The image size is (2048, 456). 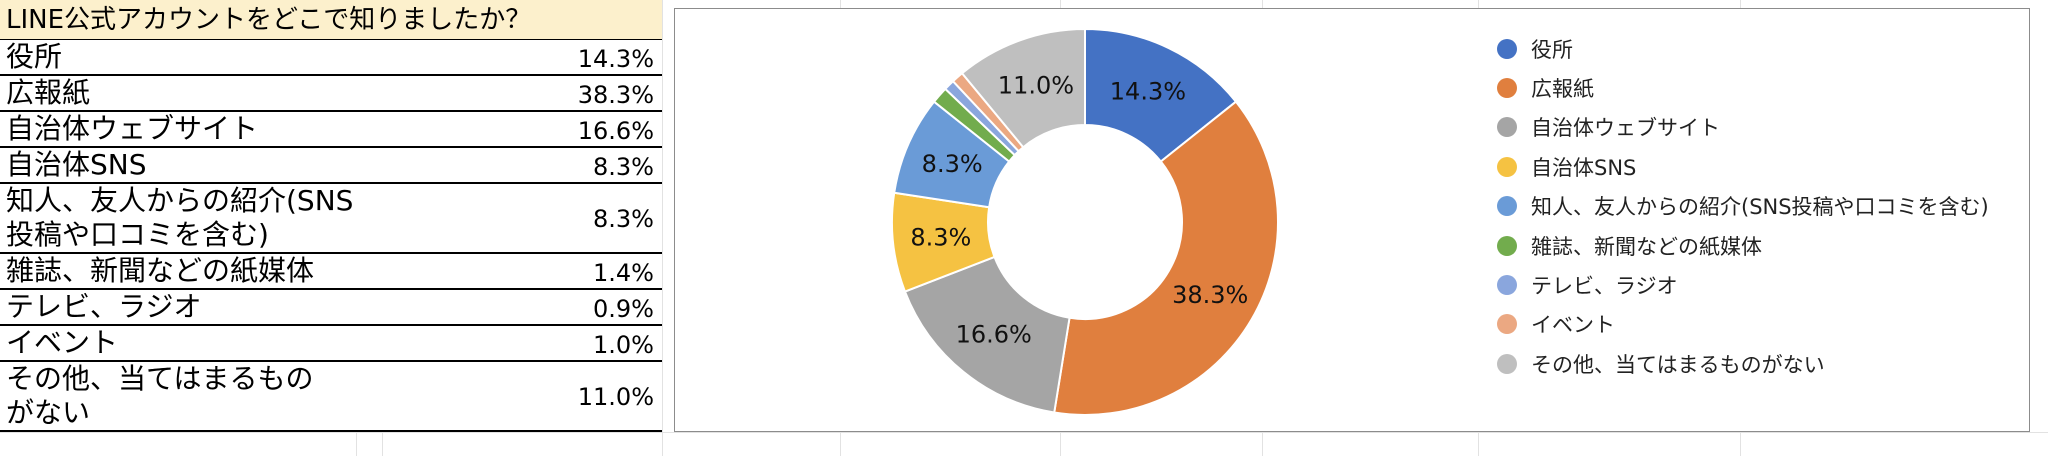 I want to click on row-label: 知人、友人からの紹介(SNS 投稿や口コミを含む), so click(x=180, y=217).